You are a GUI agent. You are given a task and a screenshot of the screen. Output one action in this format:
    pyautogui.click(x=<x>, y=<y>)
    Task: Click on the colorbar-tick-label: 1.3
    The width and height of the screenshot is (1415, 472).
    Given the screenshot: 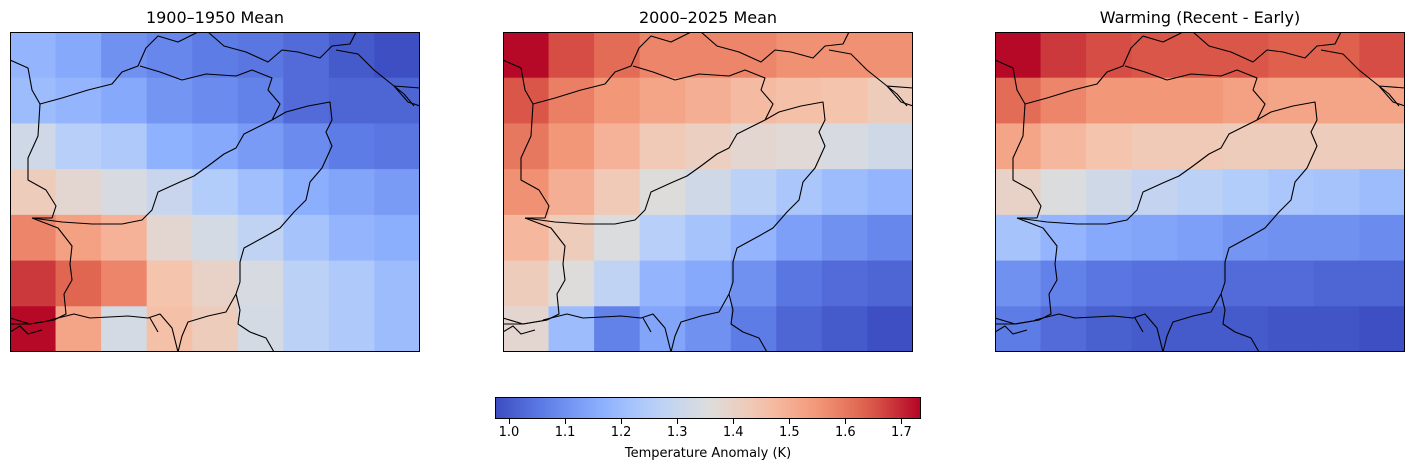 What is the action you would take?
    pyautogui.click(x=677, y=432)
    